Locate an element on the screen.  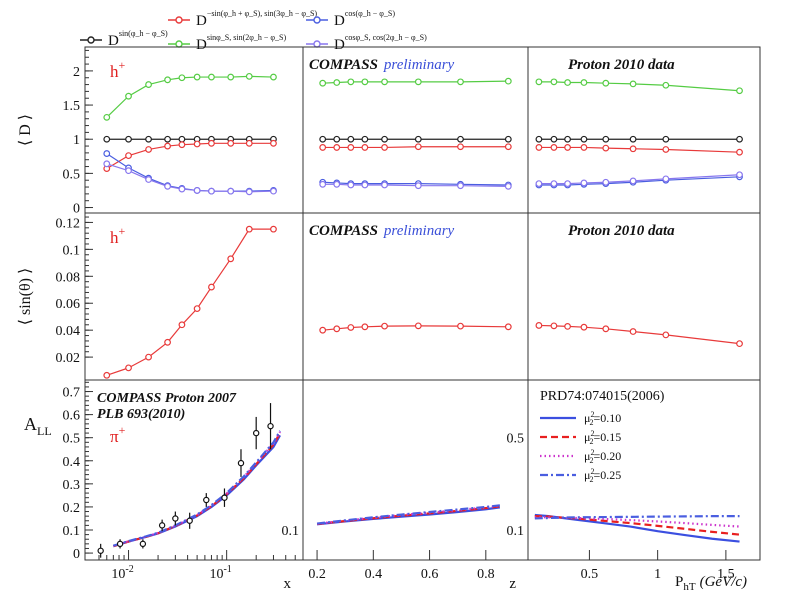
legend-label-sub: 2 is located at coordinates (591, 460).